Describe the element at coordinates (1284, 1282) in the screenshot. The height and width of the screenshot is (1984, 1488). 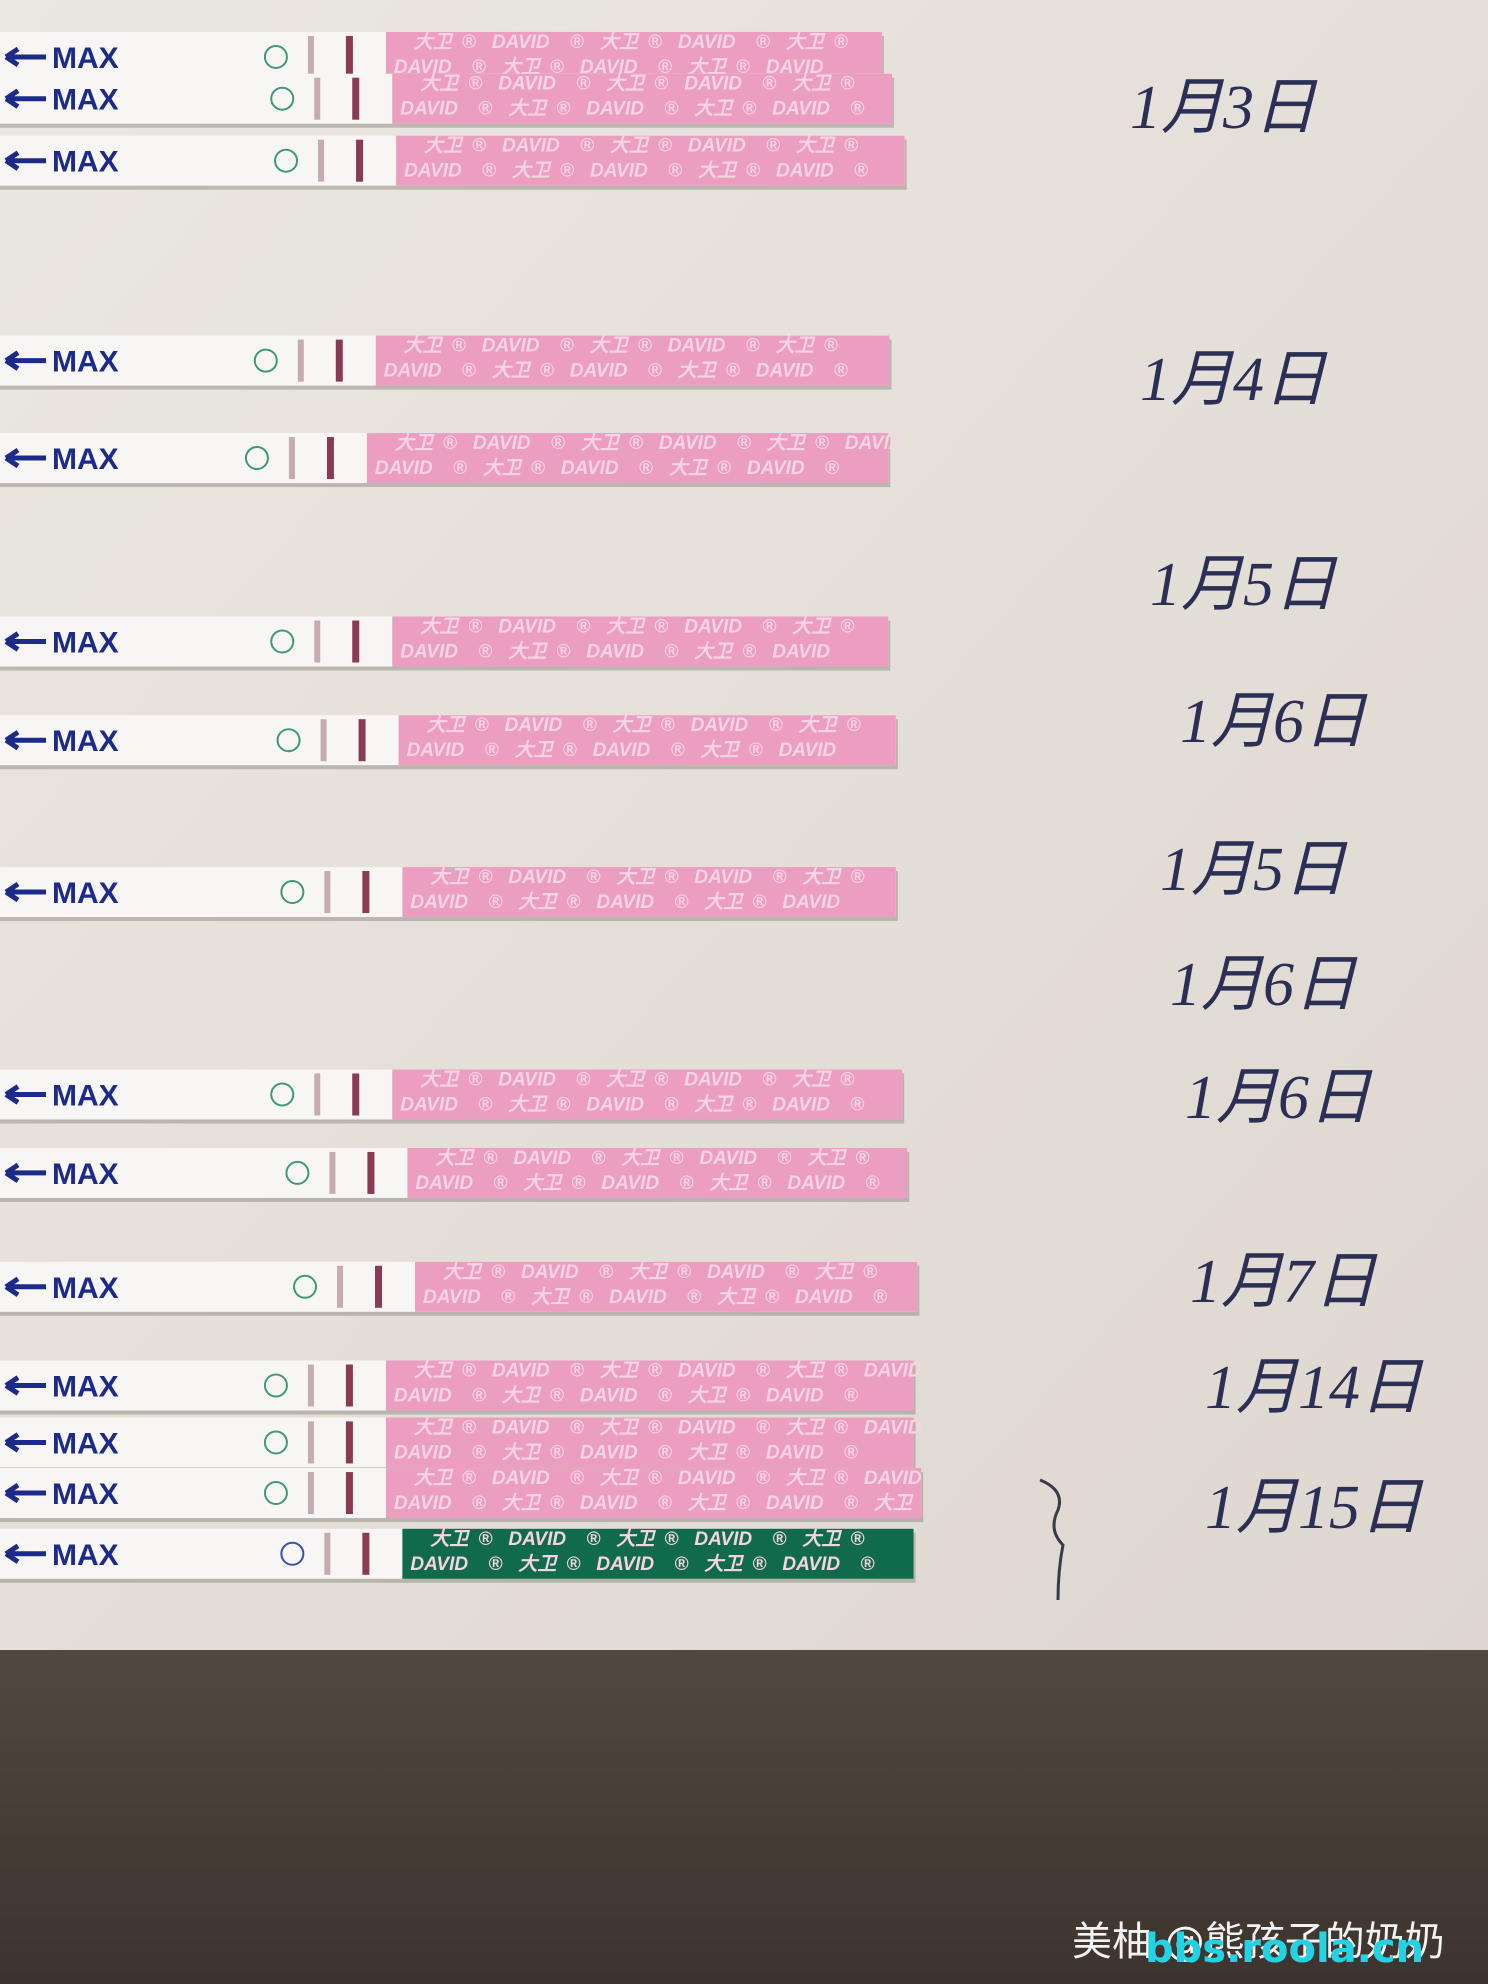
I see `date-note: 1月7日` at that location.